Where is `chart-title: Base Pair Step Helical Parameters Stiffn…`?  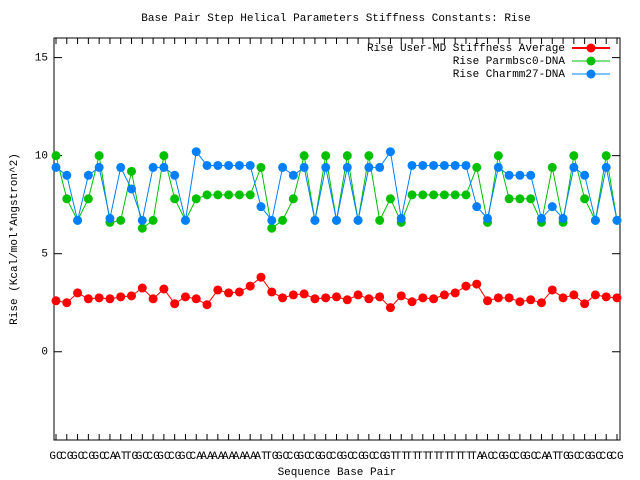
chart-title: Base Pair Step Helical Parameters Stiffn… is located at coordinates (335, 19).